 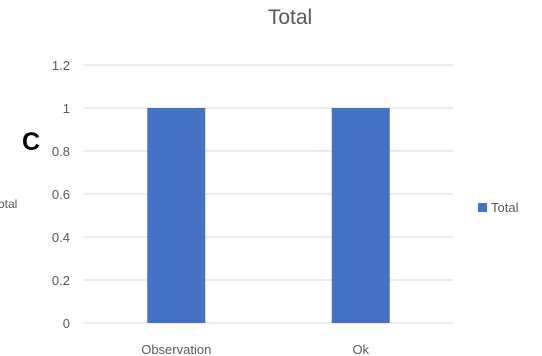 I want to click on legend: Total, so click(x=498, y=207).